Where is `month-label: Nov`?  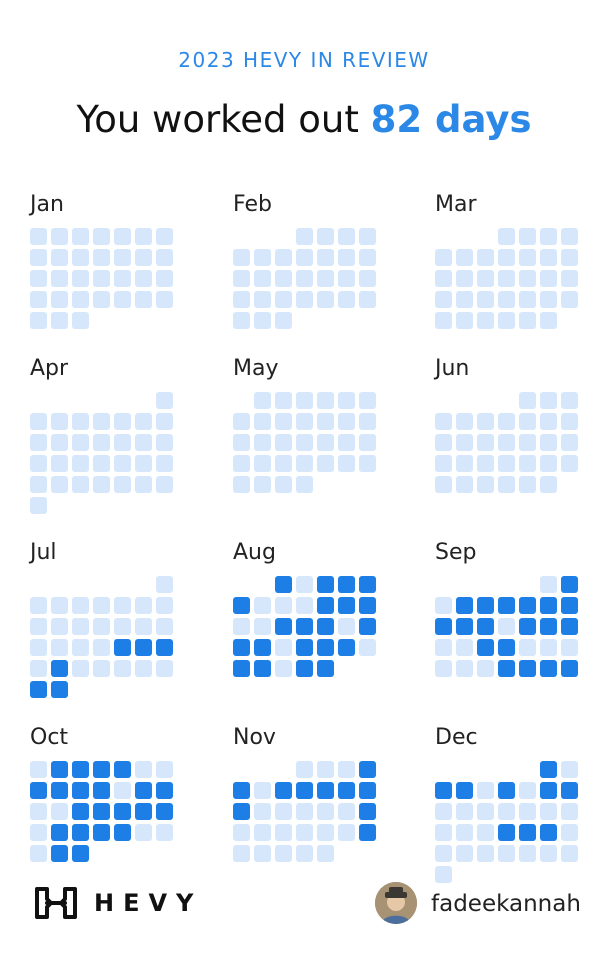 month-label: Nov is located at coordinates (254, 737).